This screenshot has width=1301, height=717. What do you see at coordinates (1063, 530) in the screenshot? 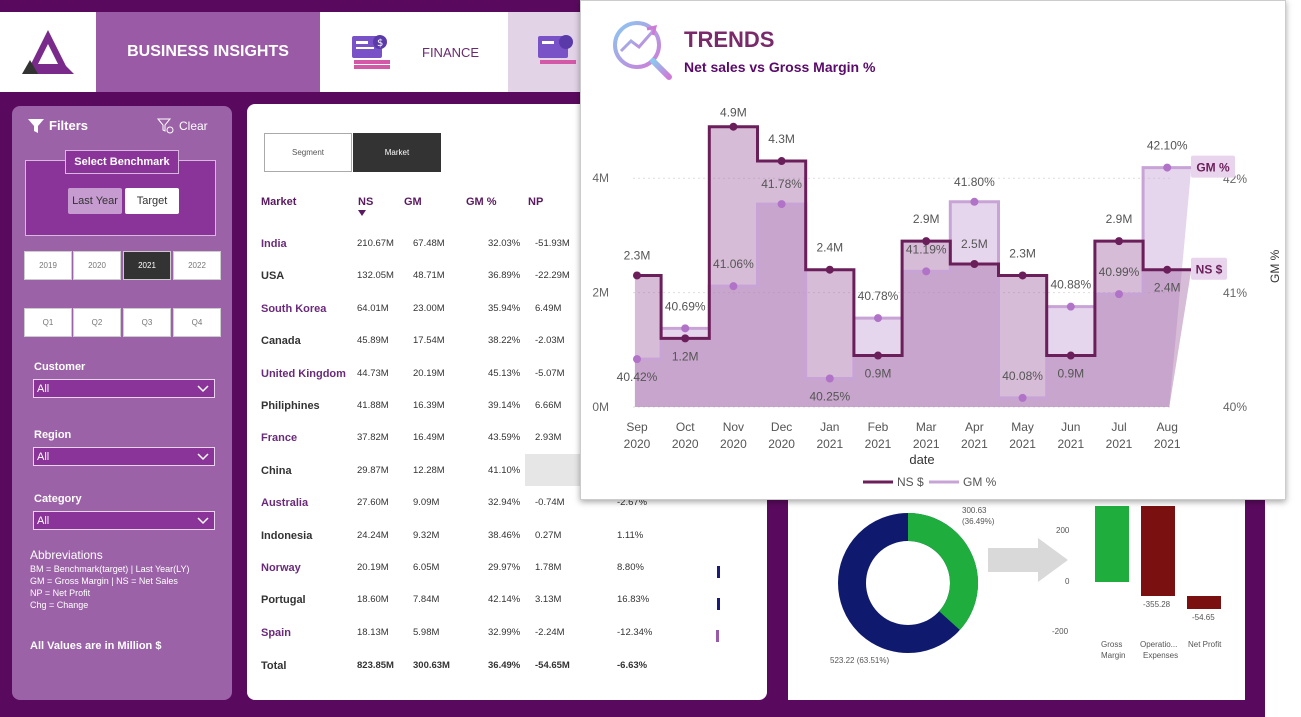
I see `waterfall-tick: 200` at bounding box center [1063, 530].